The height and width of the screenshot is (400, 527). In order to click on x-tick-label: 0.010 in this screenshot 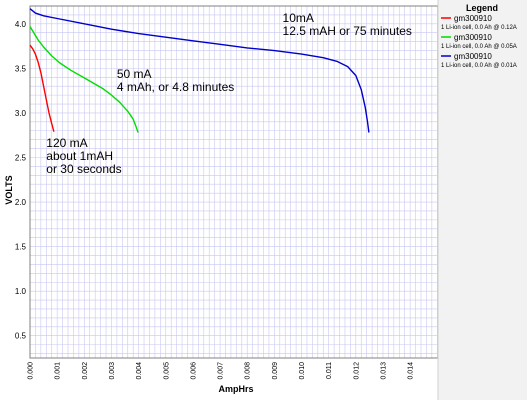, I will do `click(302, 371)`.